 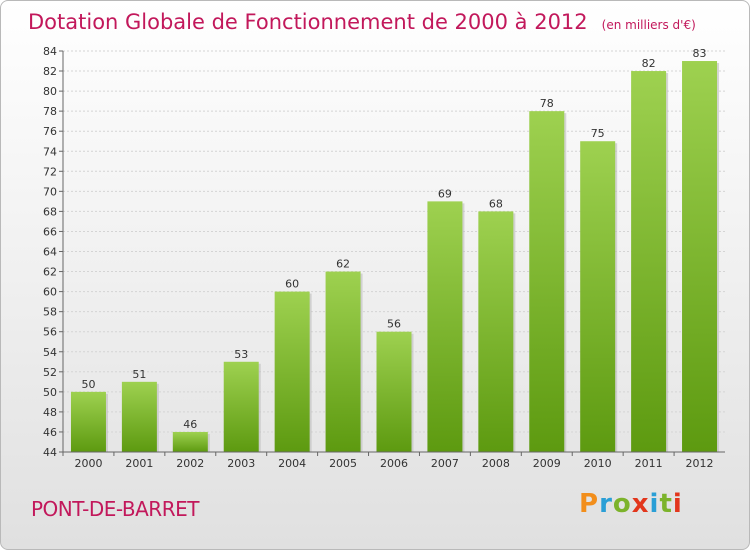 What do you see at coordinates (666, 504) in the screenshot?
I see `logo-letter: t` at bounding box center [666, 504].